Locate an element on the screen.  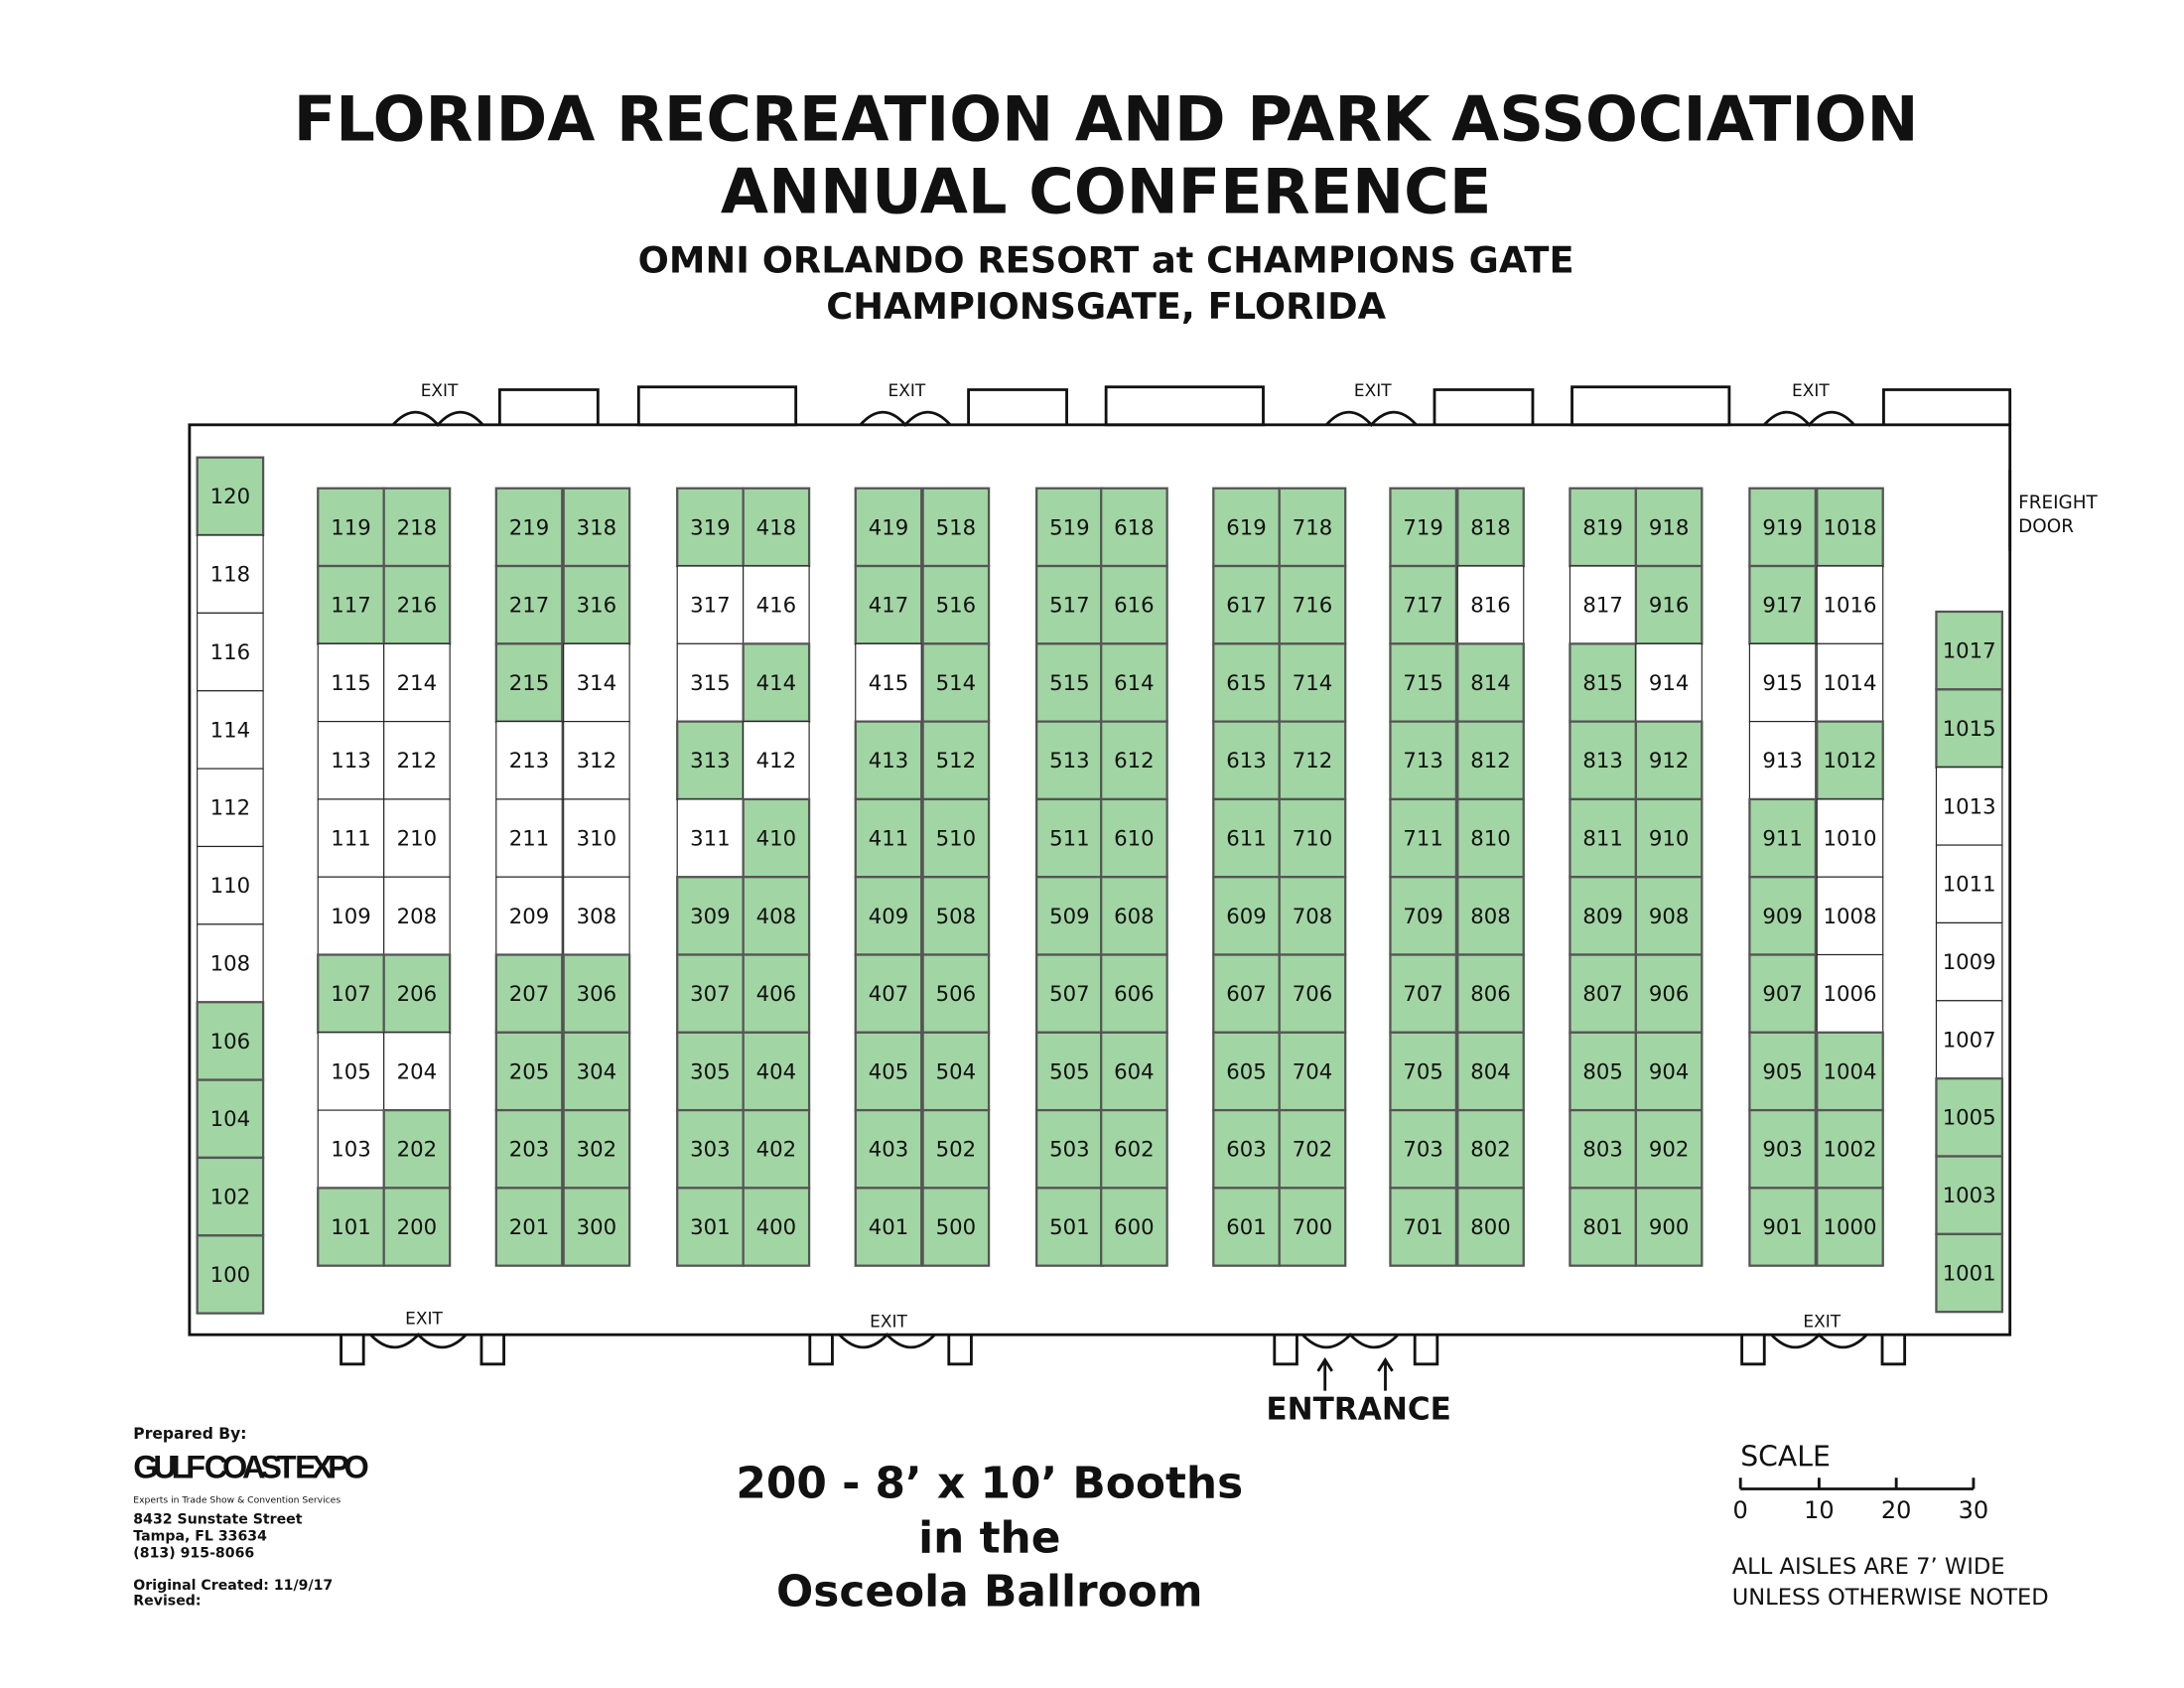
booth: 115 is located at coordinates (351, 682).